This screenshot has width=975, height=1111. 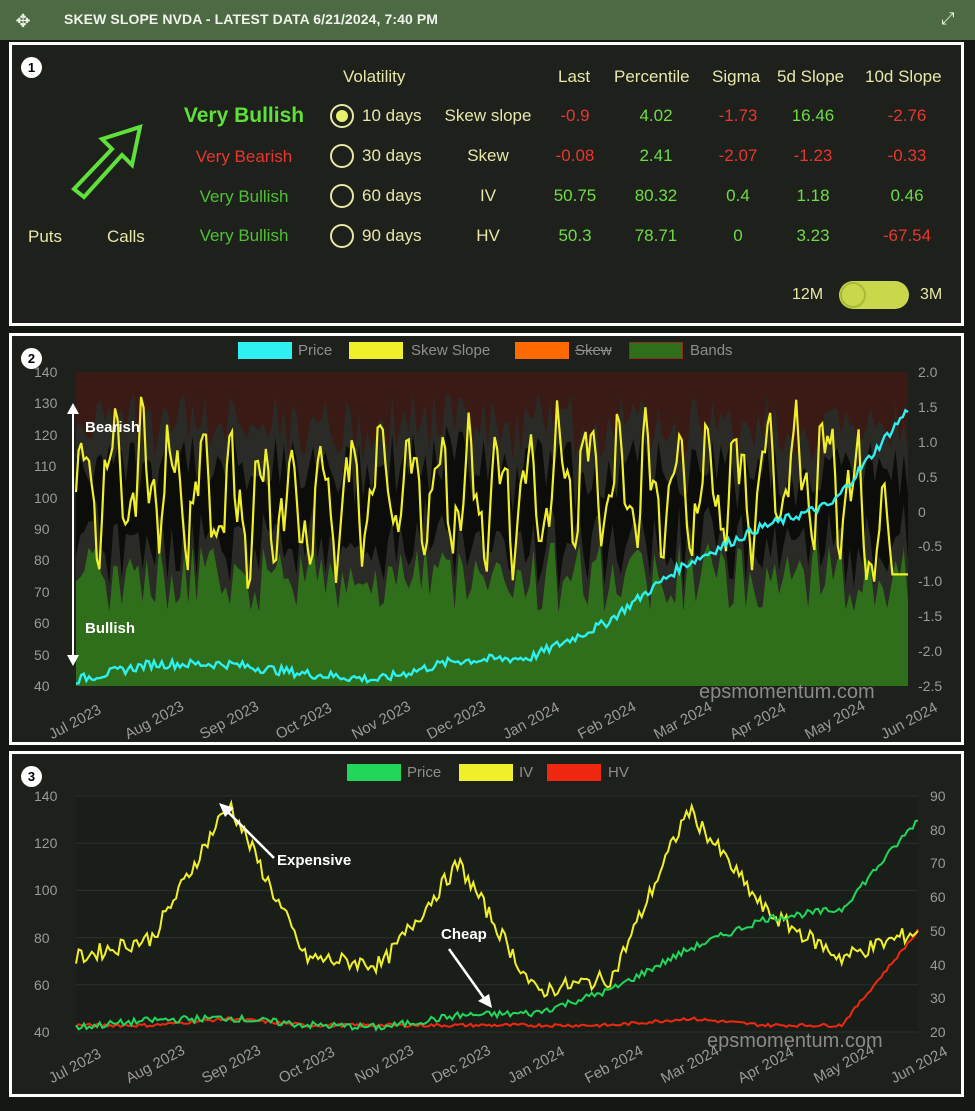 What do you see at coordinates (738, 115) in the screenshot?
I see `value-sigma: -1.73` at bounding box center [738, 115].